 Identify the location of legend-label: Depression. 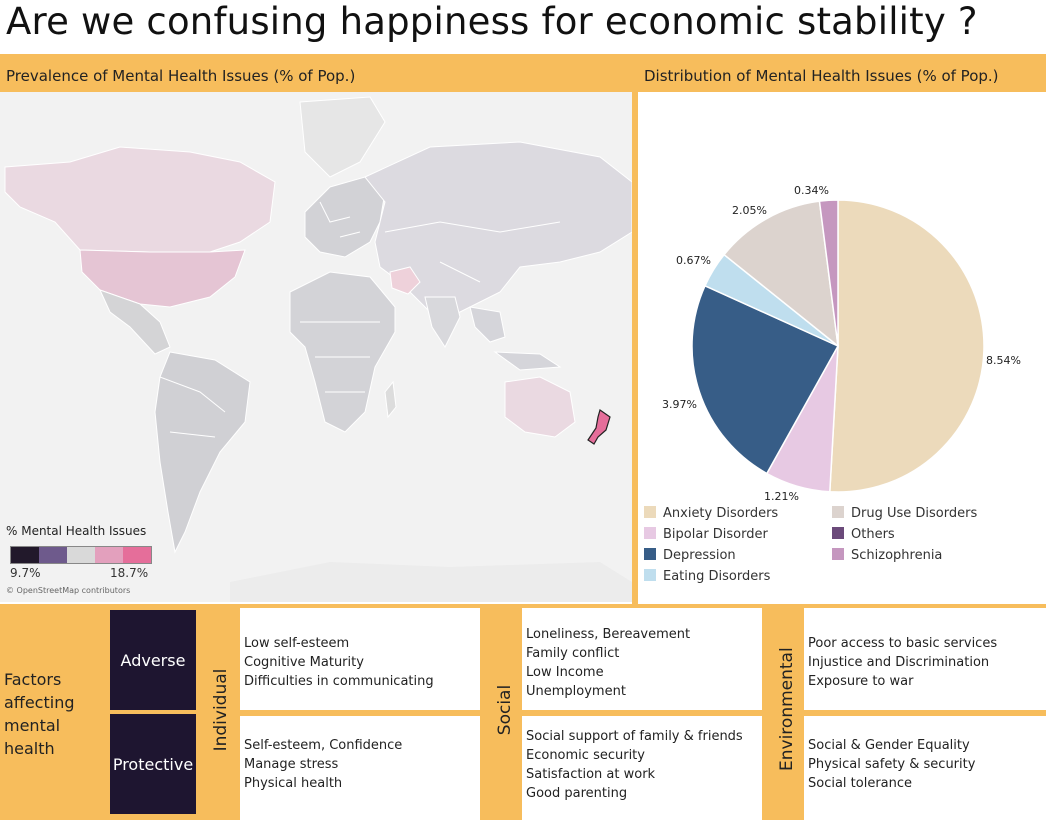
(699, 555).